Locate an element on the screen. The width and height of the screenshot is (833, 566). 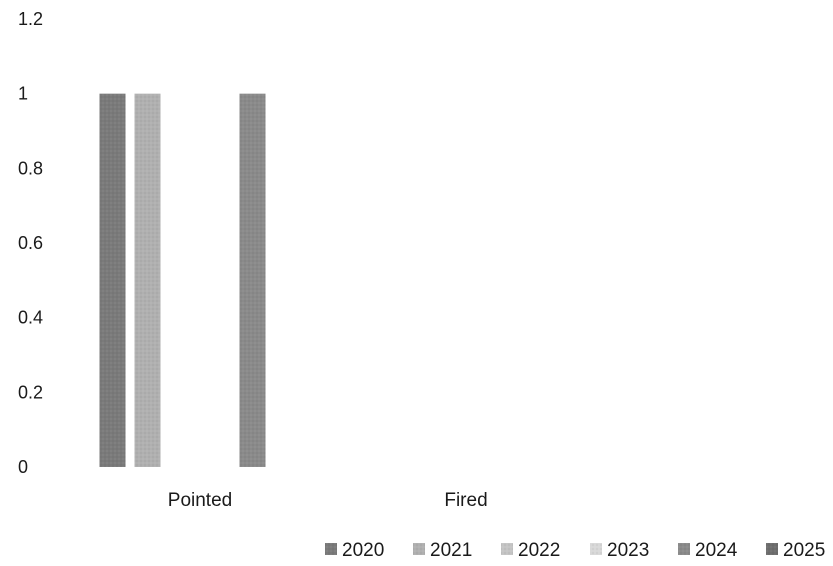
legend-label: 2025 is located at coordinates (804, 550).